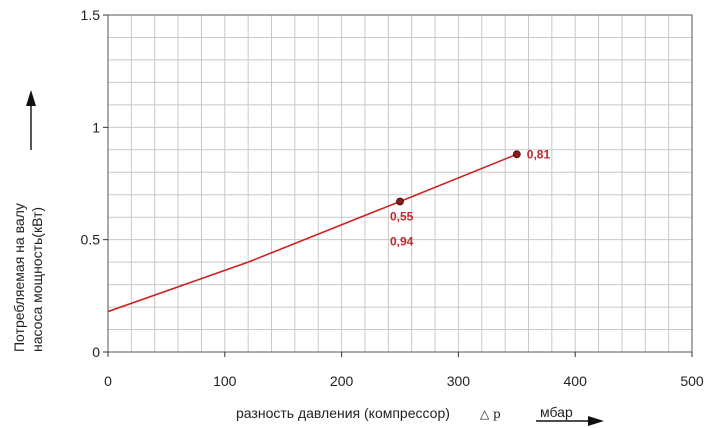 Image resolution: width=708 pixels, height=428 pixels. Describe the element at coordinates (108, 381) in the screenshot. I see `x-tick-label: 0` at that location.